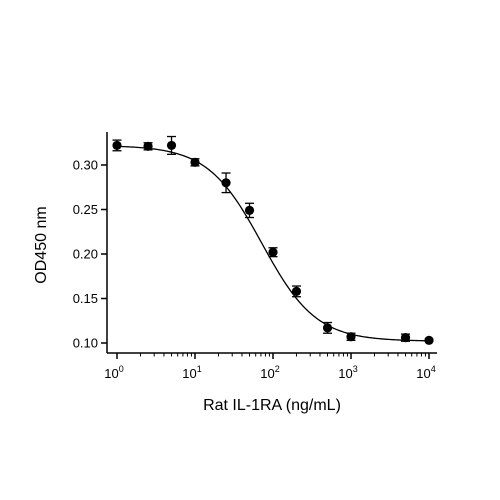 The height and width of the screenshot is (500, 500). Describe the element at coordinates (272, 405) in the screenshot. I see `x-axis-title: Rat IL-1RA (ng/mL)` at that location.